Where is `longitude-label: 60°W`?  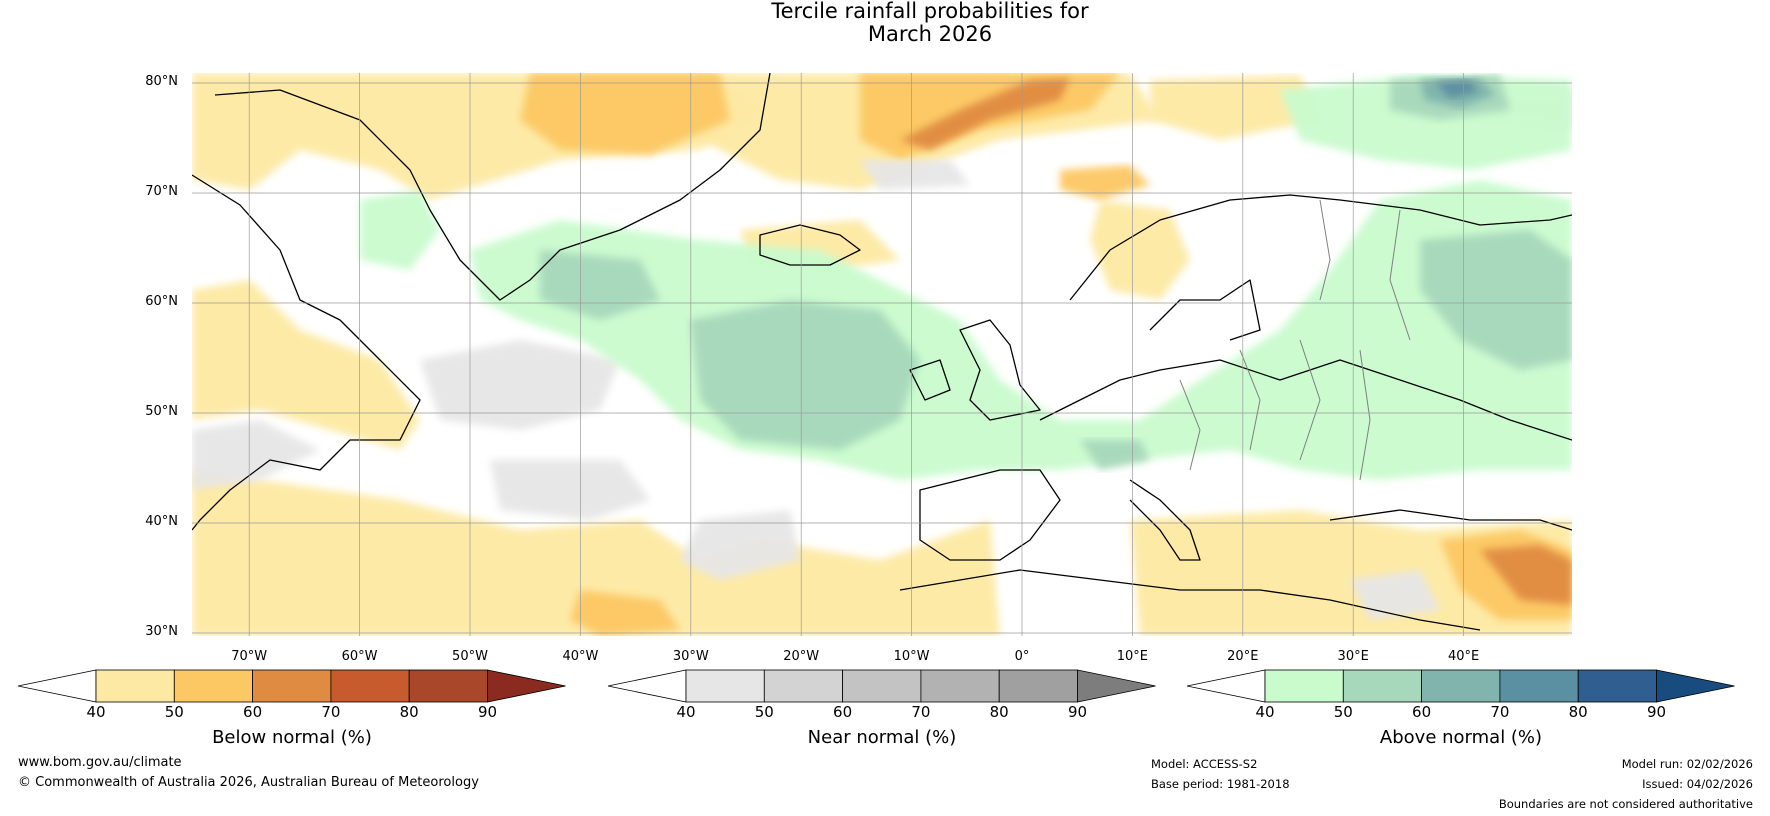
longitude-label: 60°W is located at coordinates (359, 656).